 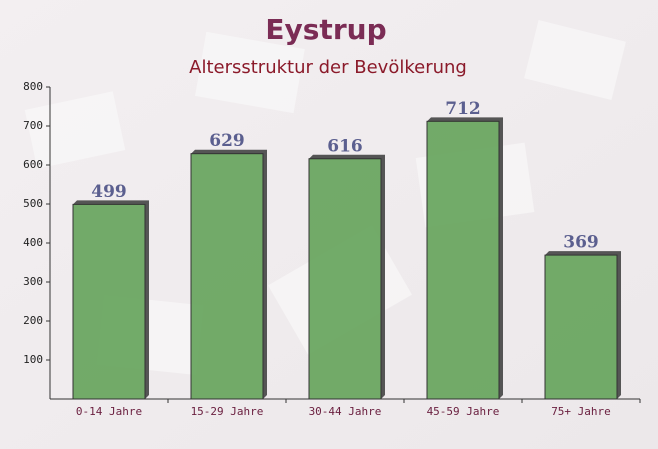 What do you see at coordinates (33, 320) in the screenshot?
I see `y-tick-label: 200` at bounding box center [33, 320].